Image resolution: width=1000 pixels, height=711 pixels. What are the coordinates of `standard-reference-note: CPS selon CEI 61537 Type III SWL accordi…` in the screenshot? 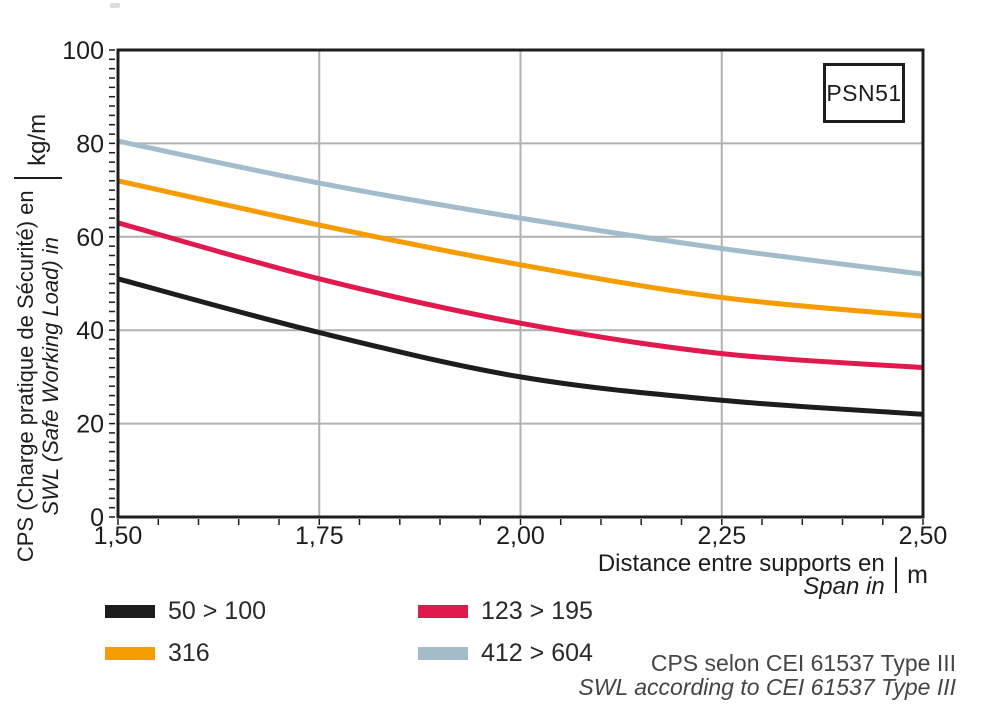 It's located at (767, 675).